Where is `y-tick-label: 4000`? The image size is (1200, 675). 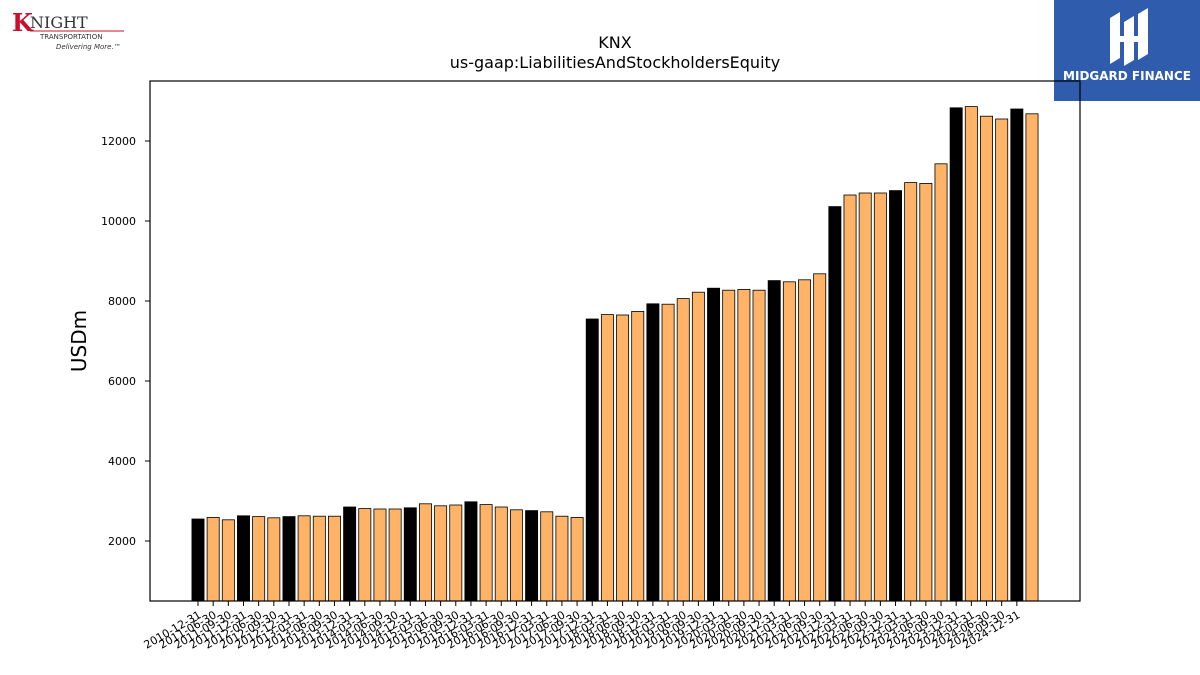 y-tick-label: 4000 is located at coordinates (122, 461).